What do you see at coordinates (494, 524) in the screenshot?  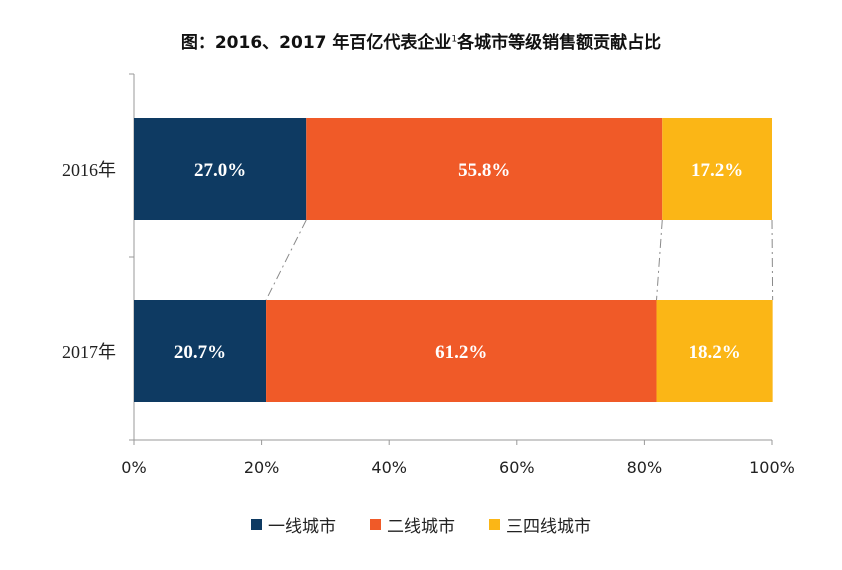 I see `legend-swatch-tier34` at bounding box center [494, 524].